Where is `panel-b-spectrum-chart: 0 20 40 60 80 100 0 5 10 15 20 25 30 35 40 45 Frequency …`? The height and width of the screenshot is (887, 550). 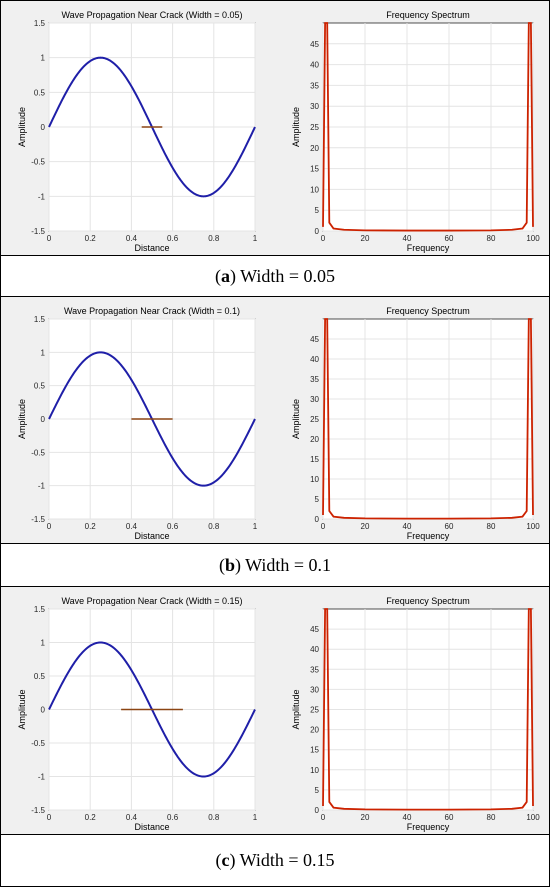
panel-b-spectrum-chart: 0 20 40 60 80 100 0 5 10 15 20 25 30 35 40 45 Frequency … is located at coordinates (415, 423).